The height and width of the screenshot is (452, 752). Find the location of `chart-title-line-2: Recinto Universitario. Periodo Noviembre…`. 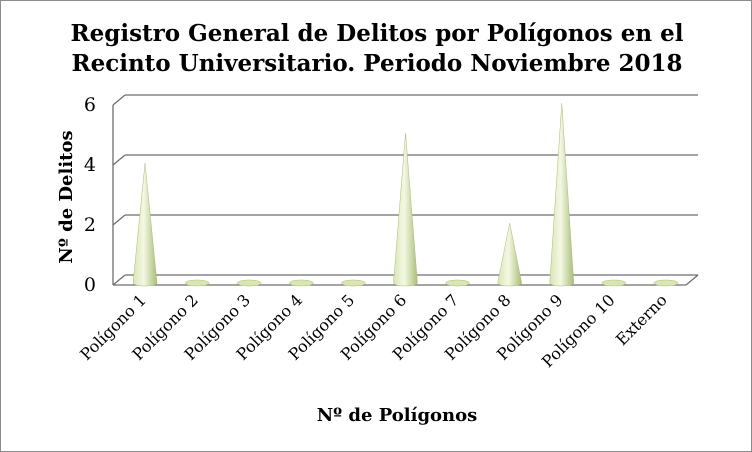

chart-title-line-2: Recinto Universitario. Periodo Noviembre… is located at coordinates (376, 63).